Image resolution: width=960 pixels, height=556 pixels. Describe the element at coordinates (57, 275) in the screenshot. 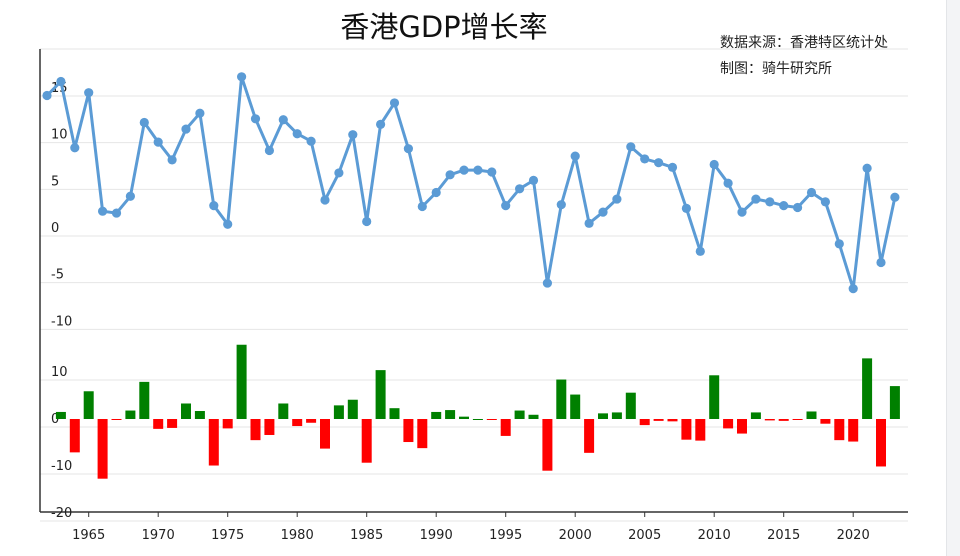

I see `top-y-tick-label: -5` at that location.